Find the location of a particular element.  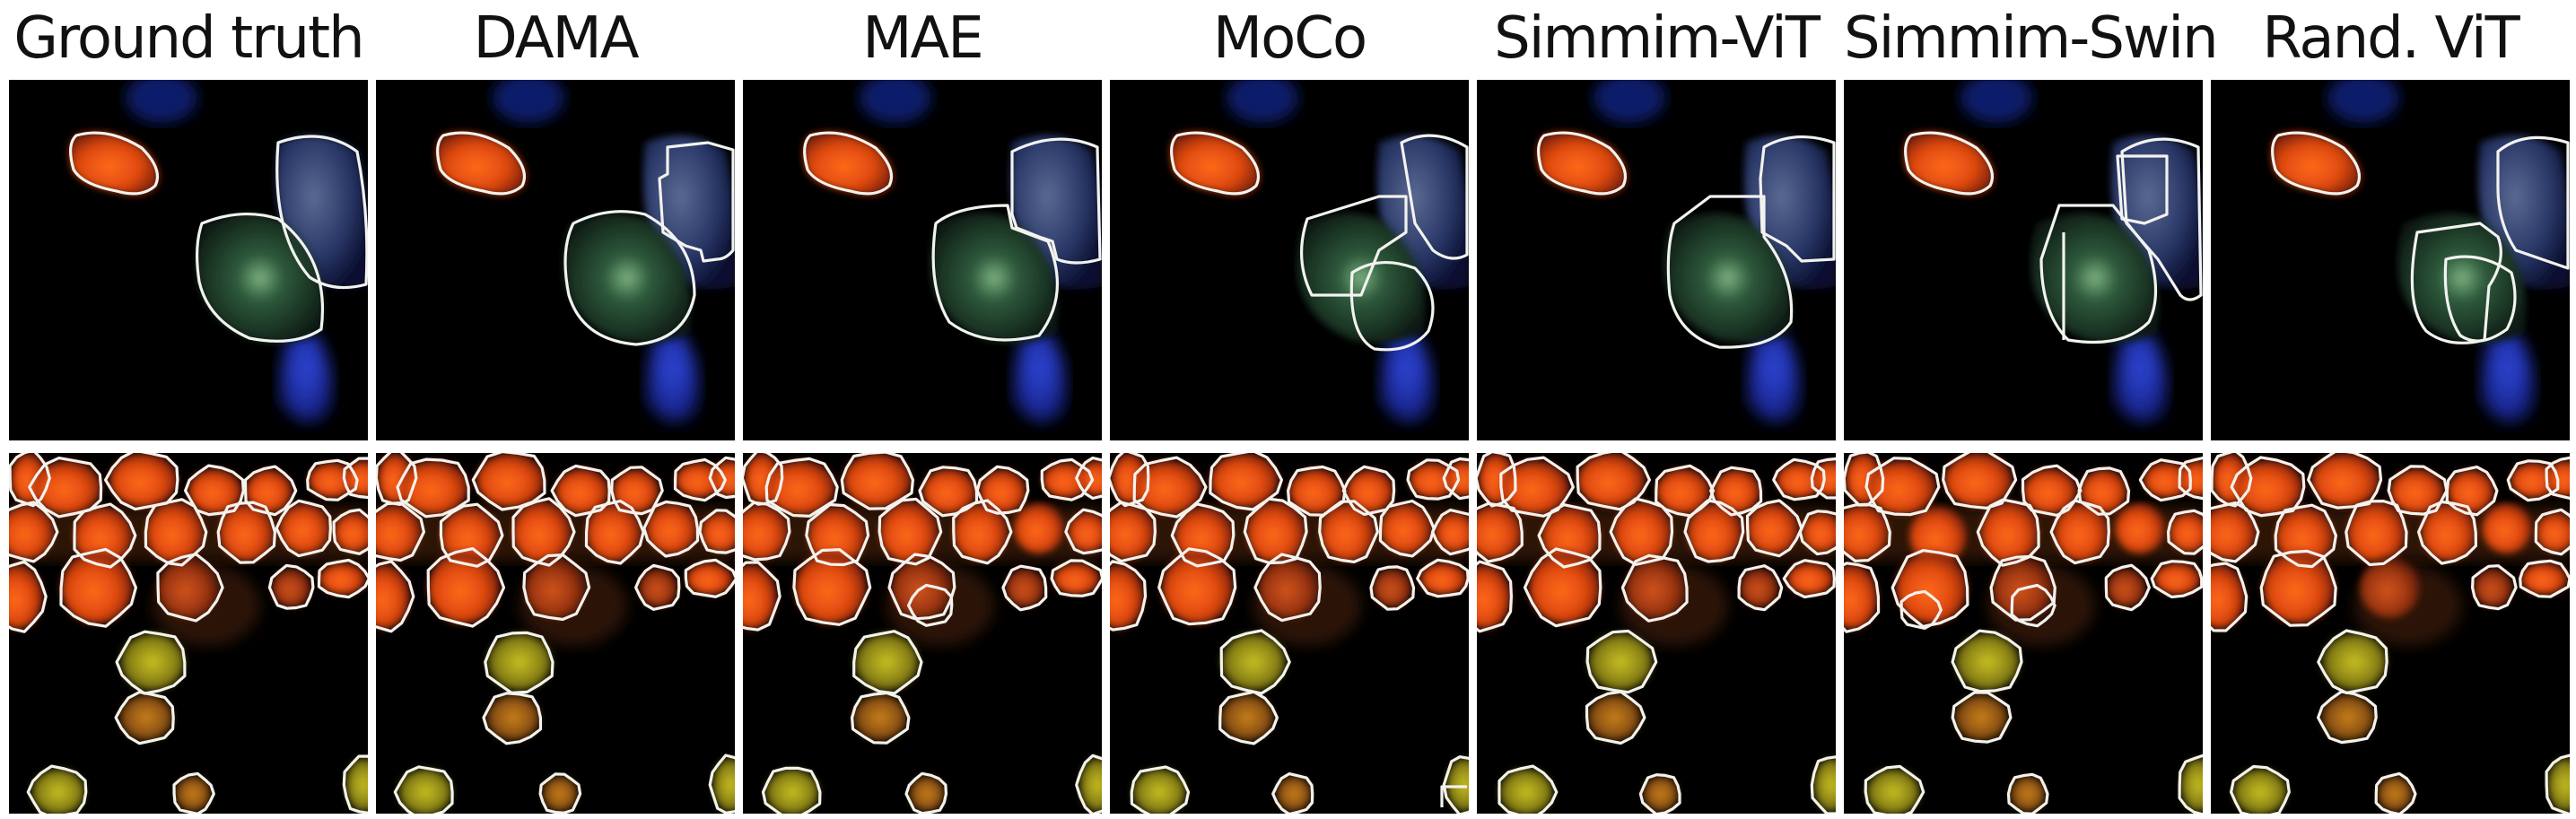

column-title-simmim-swin: Simmim-Swin is located at coordinates (2031, 39).